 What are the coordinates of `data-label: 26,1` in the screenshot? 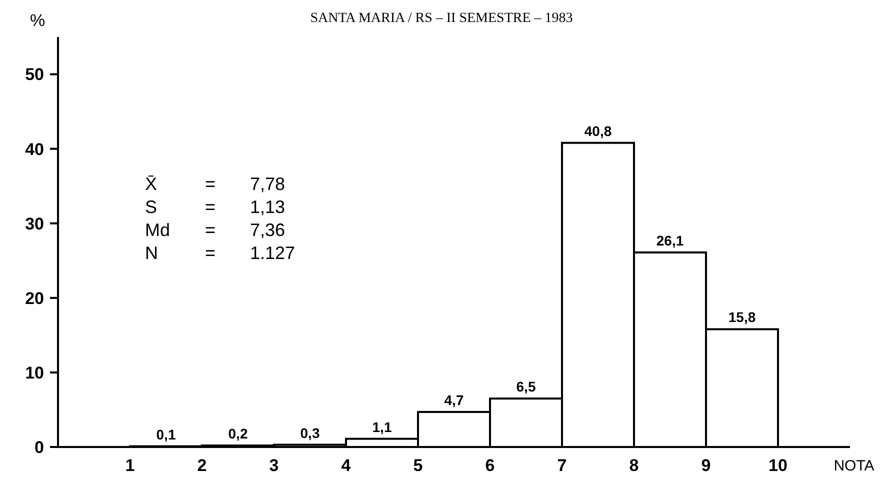 It's located at (670, 240).